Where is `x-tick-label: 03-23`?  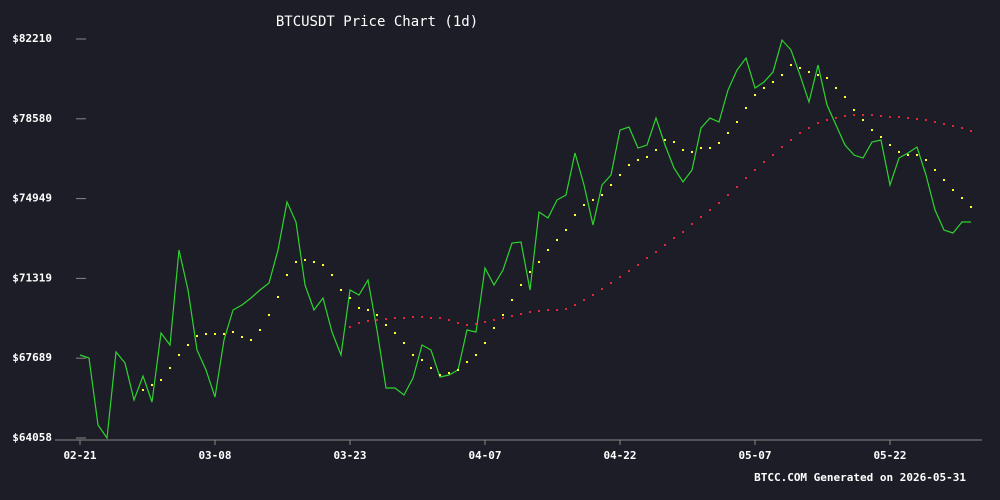
x-tick-label: 03-23 is located at coordinates (349, 455).